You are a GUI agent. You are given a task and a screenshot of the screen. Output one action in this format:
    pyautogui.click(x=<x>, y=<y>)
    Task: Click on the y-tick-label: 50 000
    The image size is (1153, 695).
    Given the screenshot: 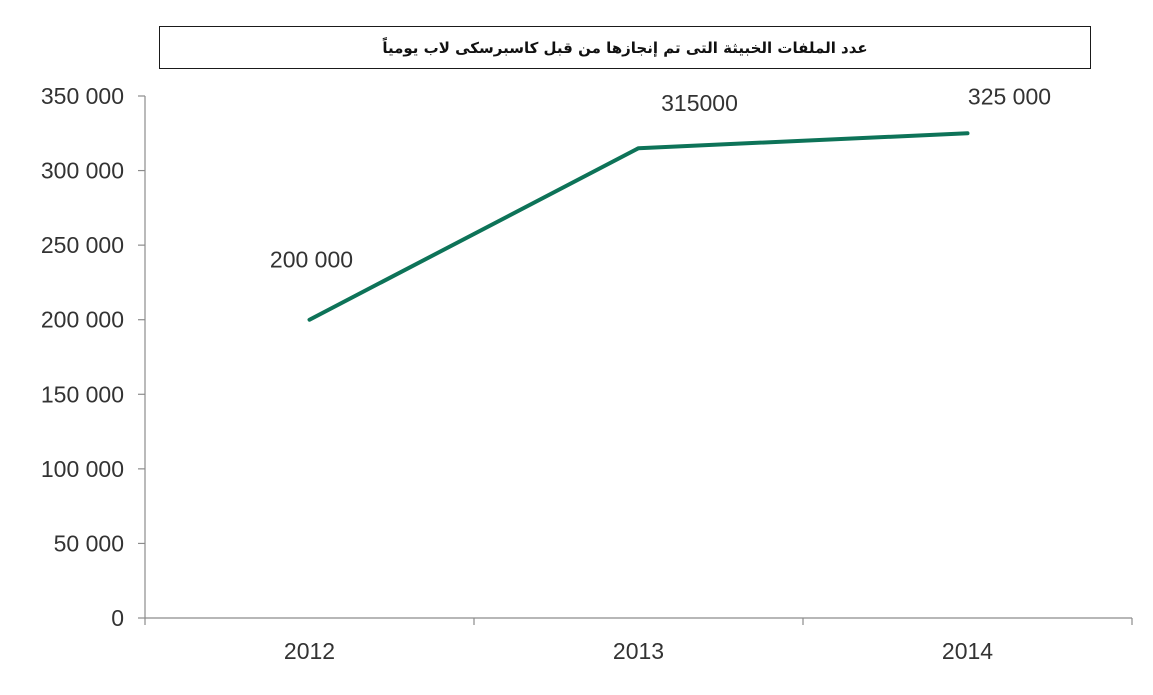 What is the action you would take?
    pyautogui.click(x=89, y=543)
    